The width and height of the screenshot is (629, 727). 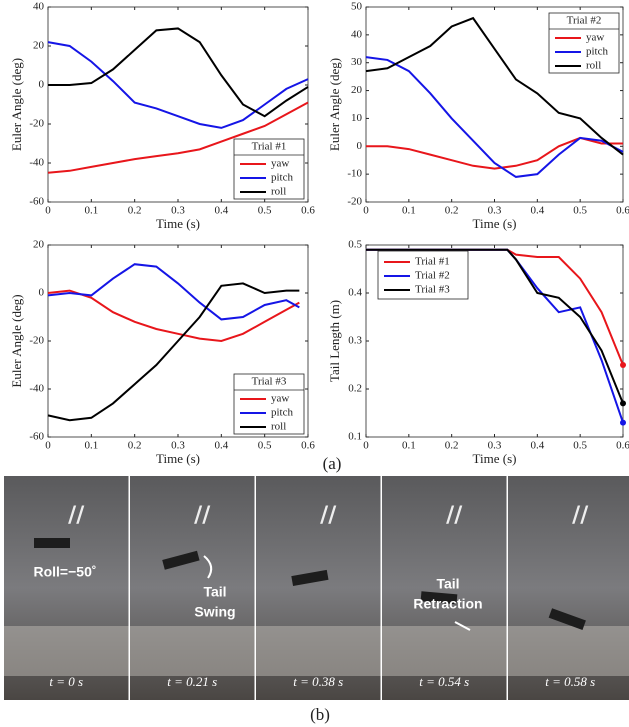 I want to click on y-tick-label: 30, so click(x=357, y=62).